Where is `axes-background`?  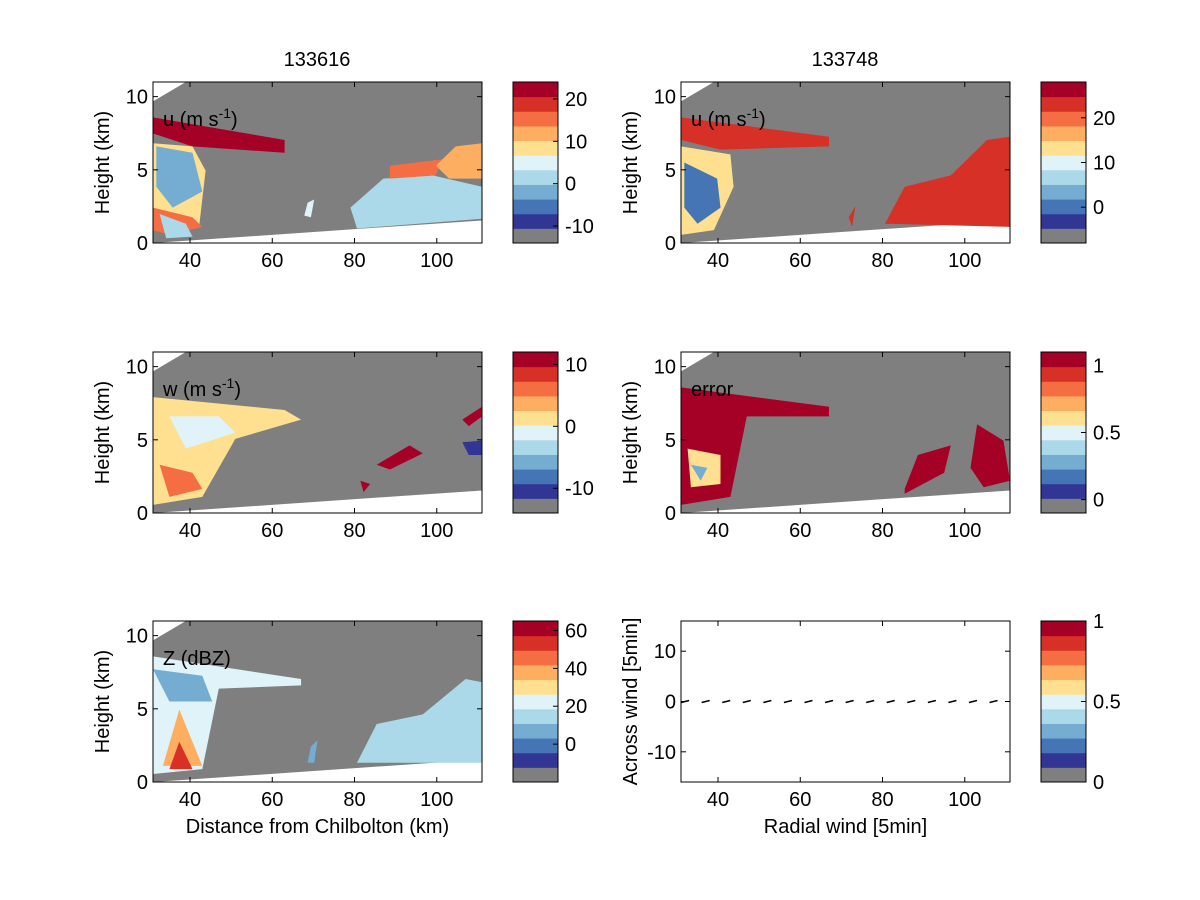
axes-background is located at coordinates (845, 701).